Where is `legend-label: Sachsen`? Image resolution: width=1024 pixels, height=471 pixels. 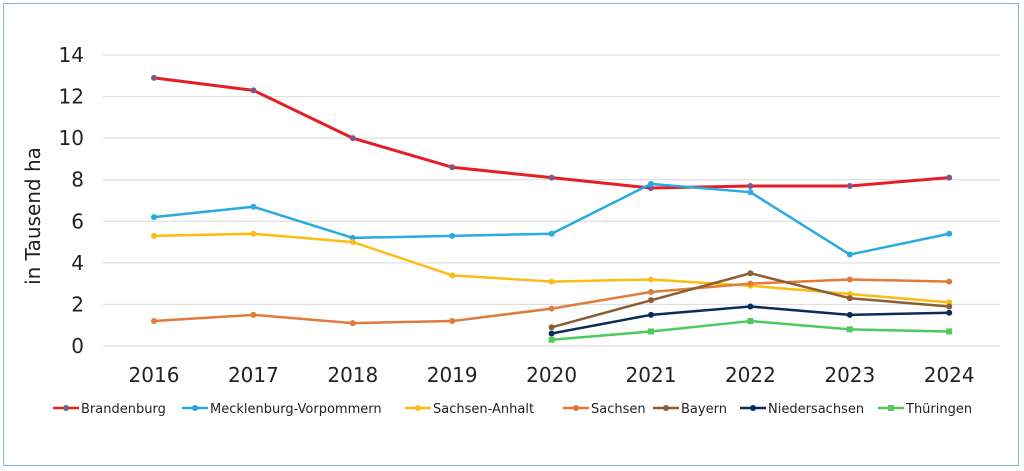
legend-label: Sachsen is located at coordinates (618, 409).